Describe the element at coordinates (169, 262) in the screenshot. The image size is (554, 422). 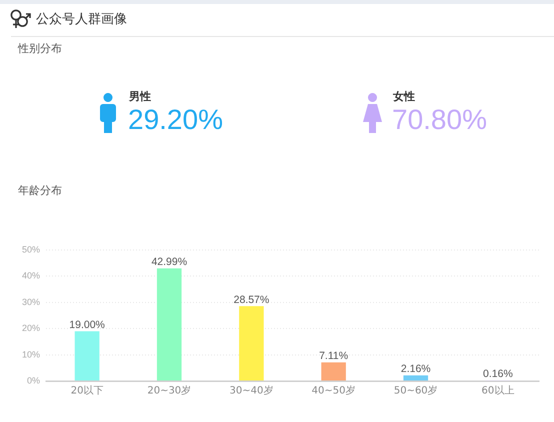
I see `data-label: 42.99%` at that location.